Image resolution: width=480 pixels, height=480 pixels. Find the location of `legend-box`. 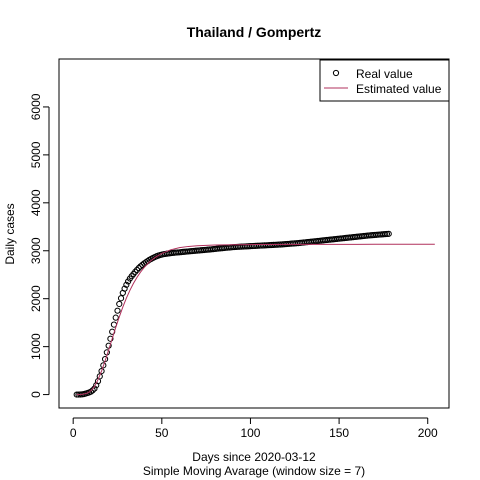

legend-box is located at coordinates (384, 80).